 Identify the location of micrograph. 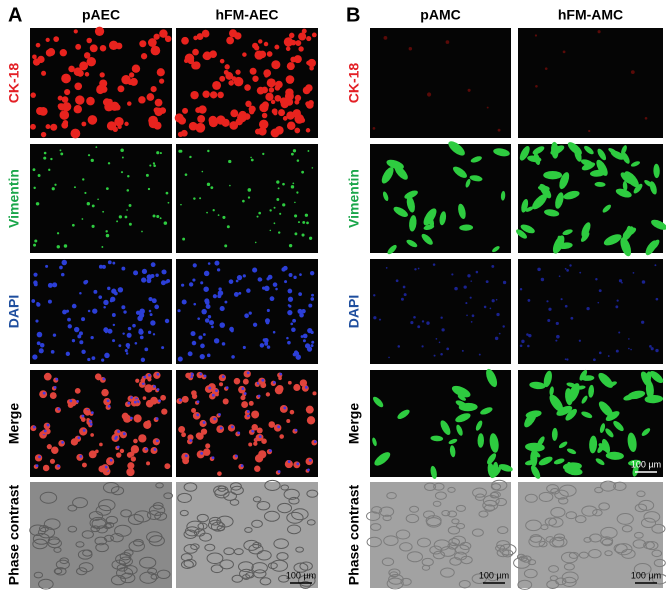
(590, 83).